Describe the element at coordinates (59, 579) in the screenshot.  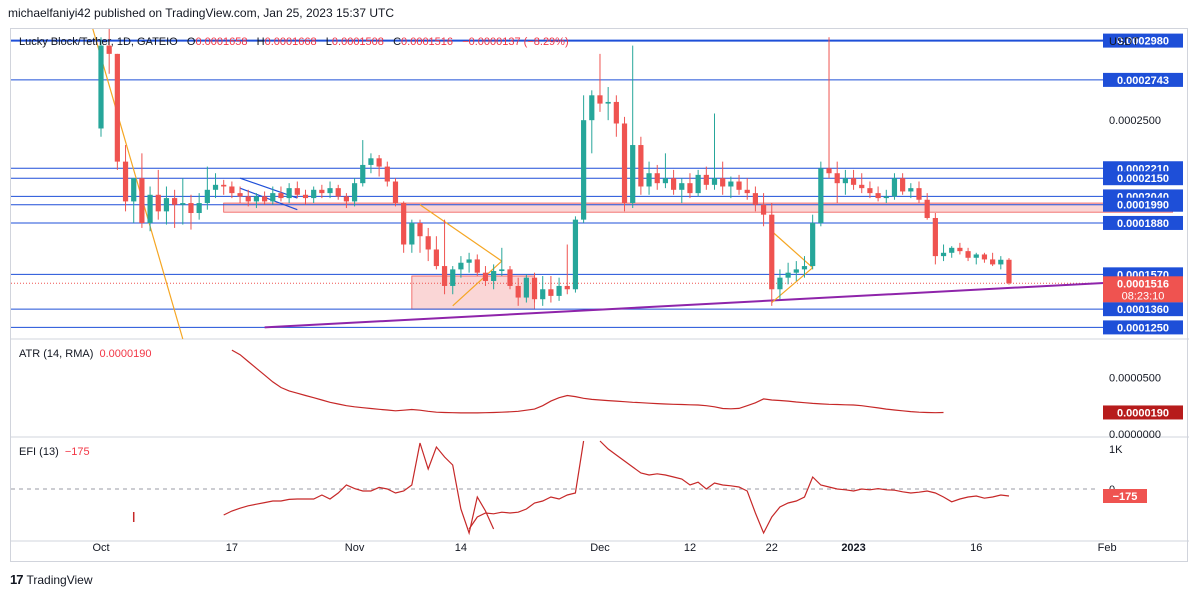
I see `tradingview-brand: TradingView` at that location.